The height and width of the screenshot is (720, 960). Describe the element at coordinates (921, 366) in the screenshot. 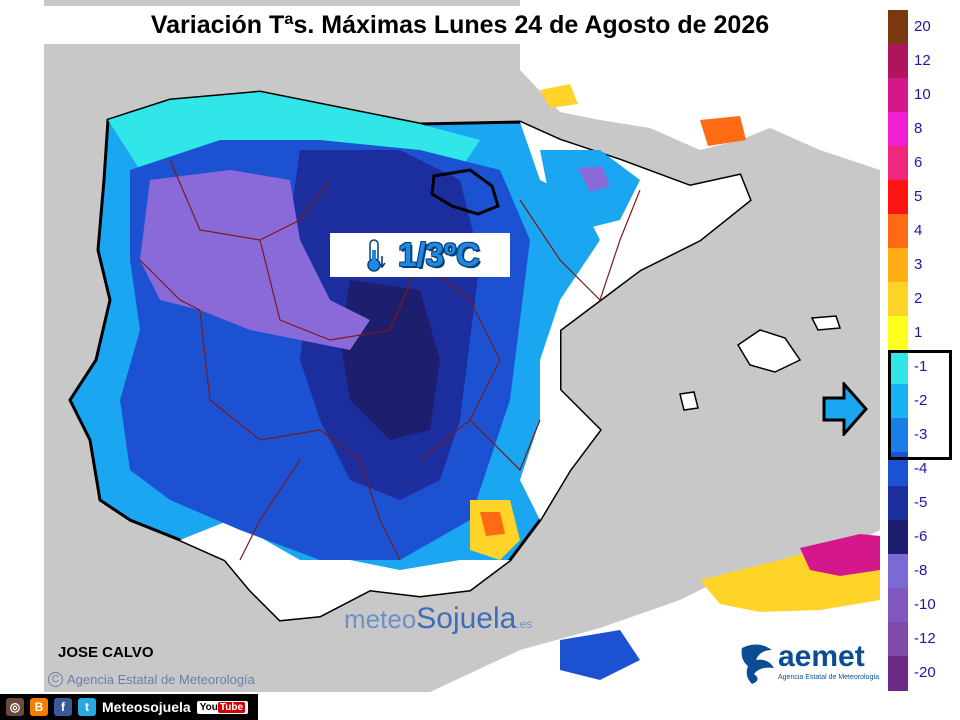

I see `legend-label: -1` at that location.